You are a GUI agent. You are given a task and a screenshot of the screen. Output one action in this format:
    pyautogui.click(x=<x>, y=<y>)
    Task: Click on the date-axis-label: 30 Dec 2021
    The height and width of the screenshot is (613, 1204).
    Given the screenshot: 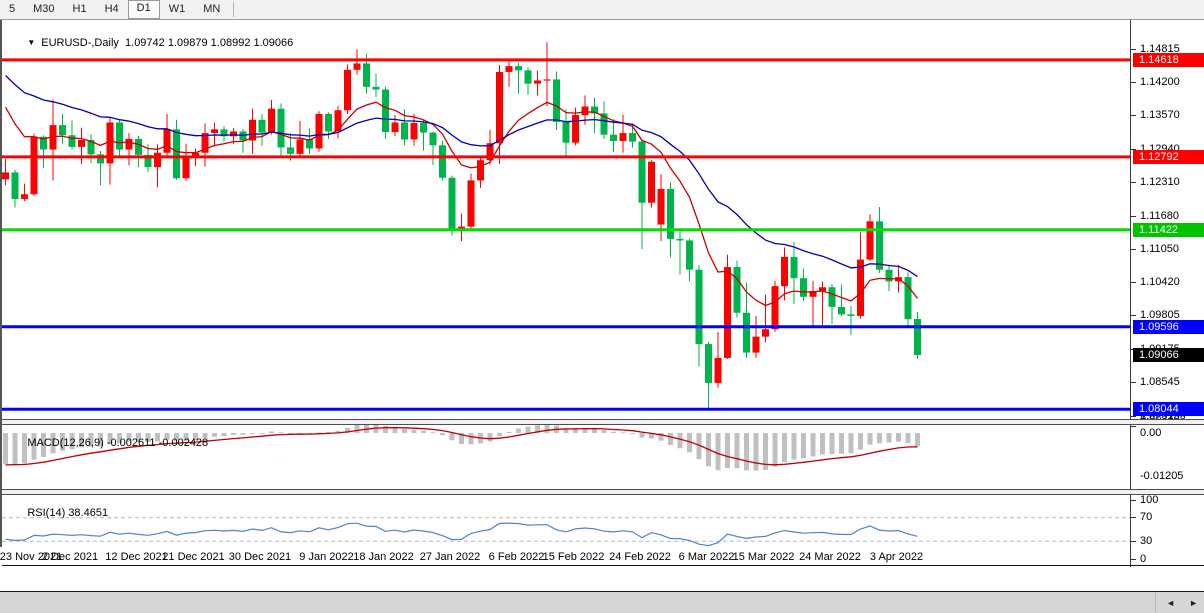 What is the action you would take?
    pyautogui.click(x=260, y=557)
    